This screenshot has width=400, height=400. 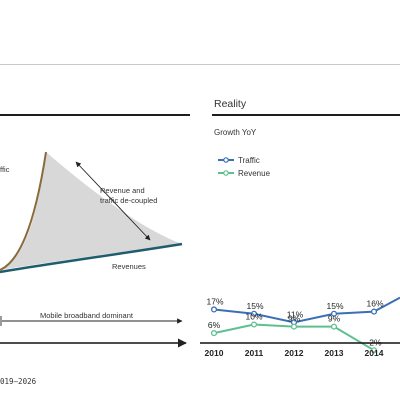 What do you see at coordinates (235, 132) in the screenshot?
I see `growth-yoy-label: Growth YoY` at bounding box center [235, 132].